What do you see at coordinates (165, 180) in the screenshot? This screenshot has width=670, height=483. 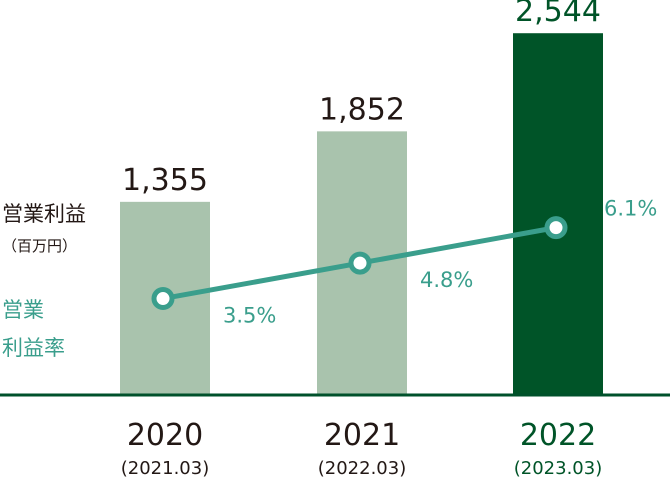 I see `bar-value-label: 1,355` at bounding box center [165, 180].